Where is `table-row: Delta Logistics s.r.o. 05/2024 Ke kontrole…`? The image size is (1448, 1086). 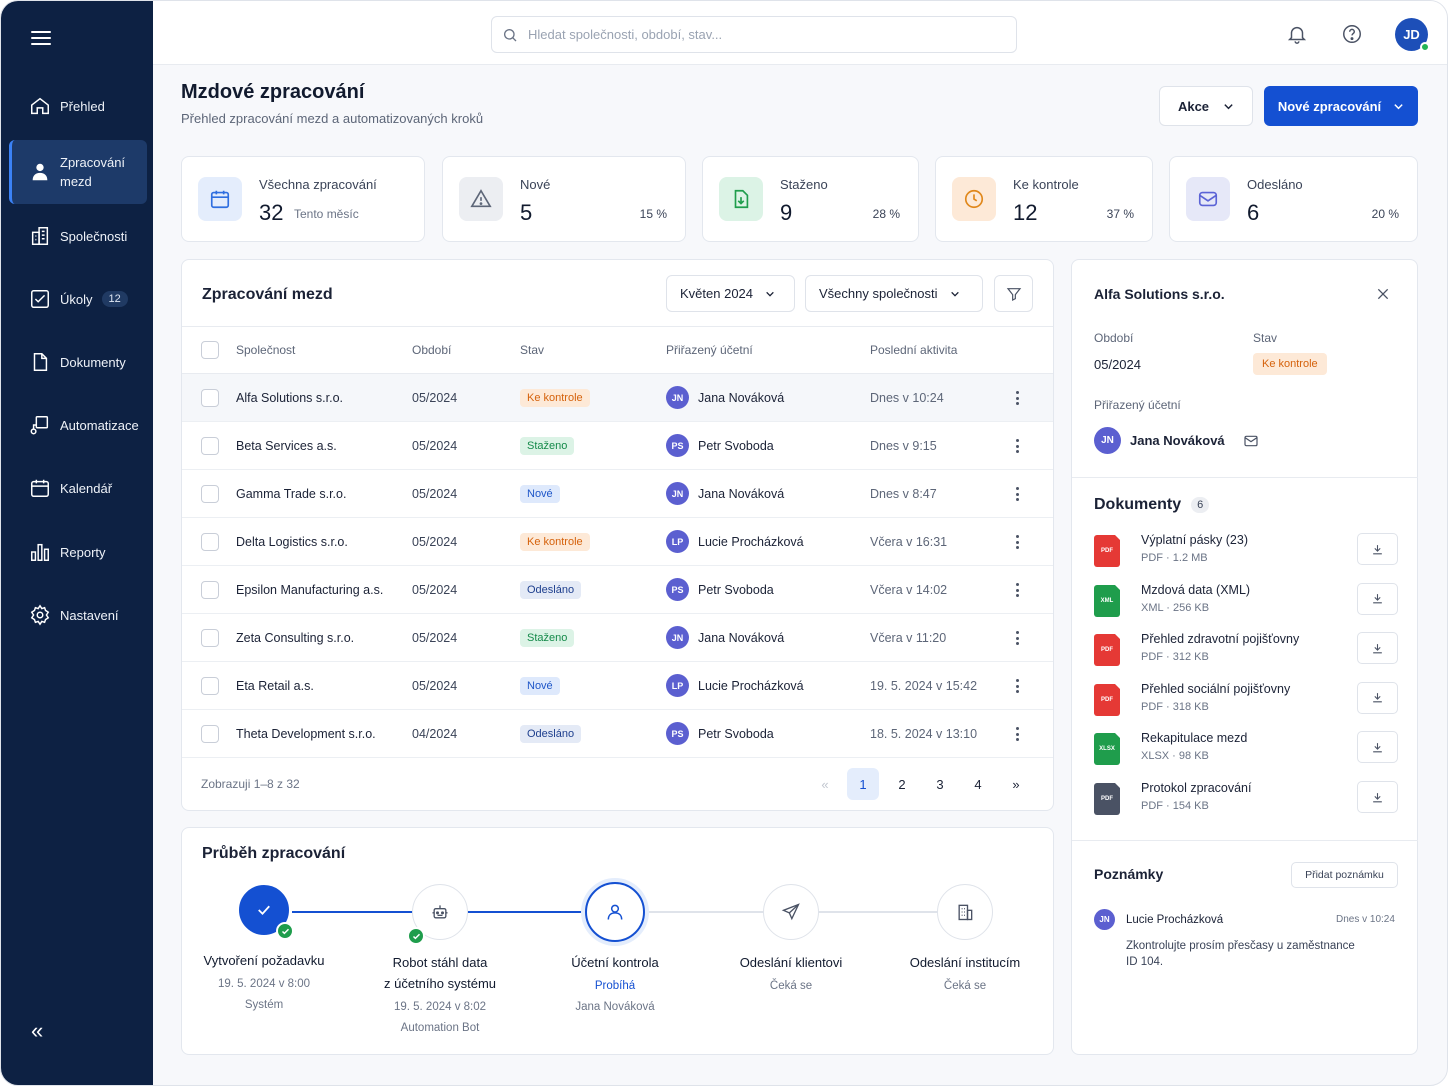 table-row: Delta Logistics s.r.o. 05/2024 Ke kontrole… is located at coordinates (617, 542).